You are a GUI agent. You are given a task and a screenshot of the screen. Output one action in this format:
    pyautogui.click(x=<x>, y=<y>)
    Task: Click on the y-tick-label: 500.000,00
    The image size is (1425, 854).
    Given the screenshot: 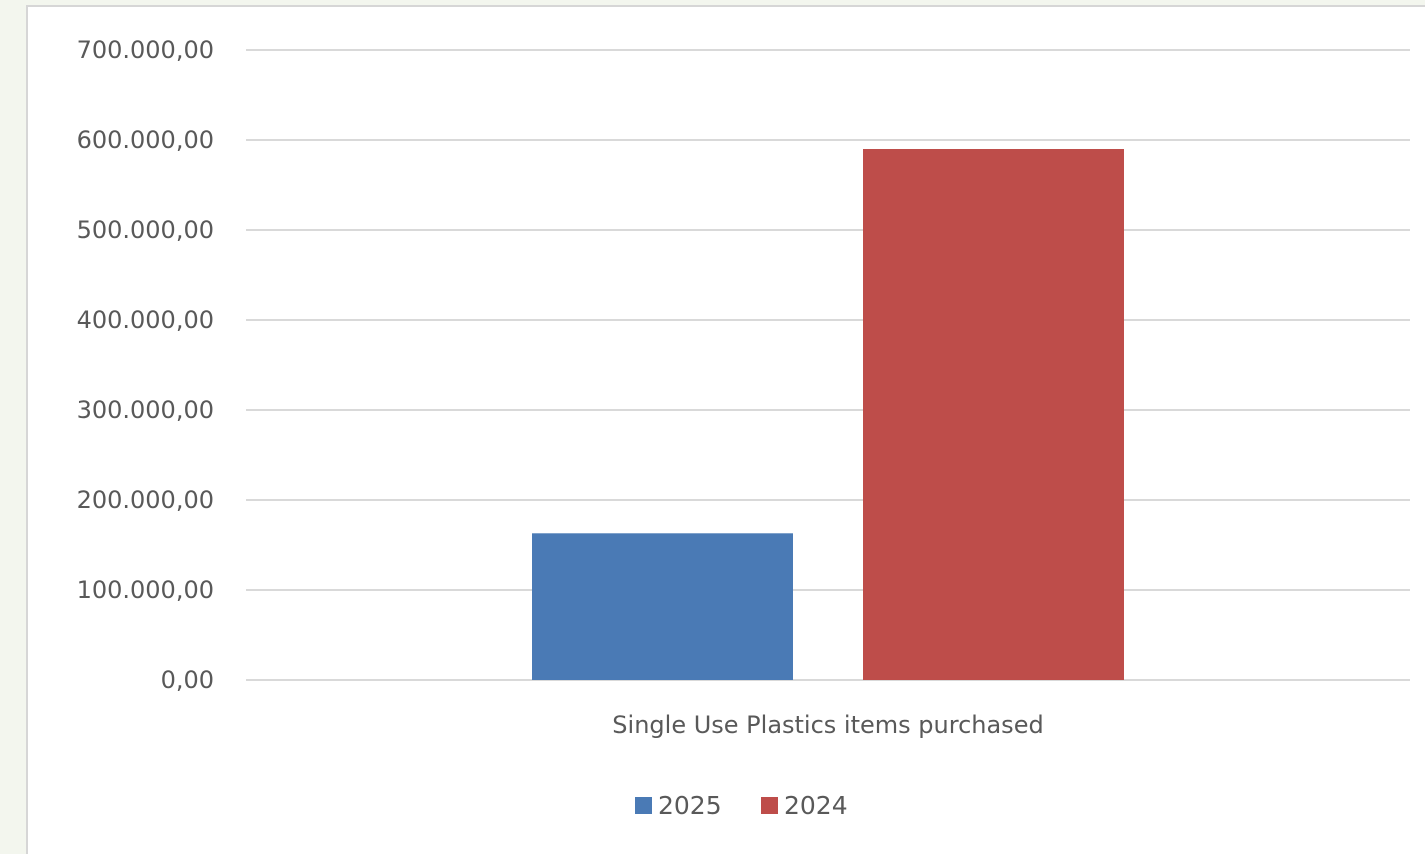 What is the action you would take?
    pyautogui.click(x=145, y=230)
    